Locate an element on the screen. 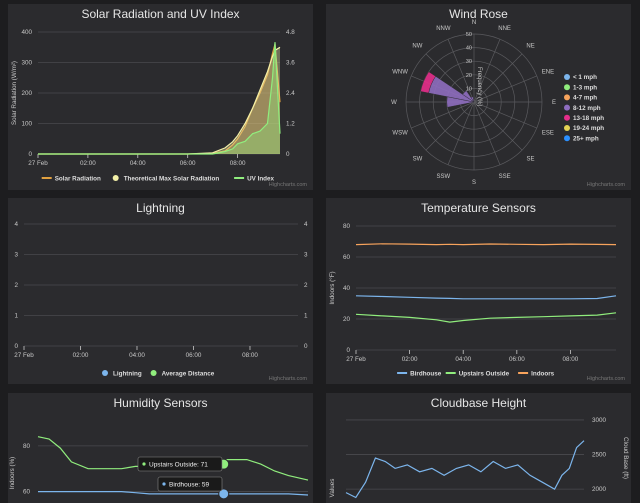 Image resolution: width=640 pixels, height=503 pixels. y-tick-label: 80 is located at coordinates (347, 226).